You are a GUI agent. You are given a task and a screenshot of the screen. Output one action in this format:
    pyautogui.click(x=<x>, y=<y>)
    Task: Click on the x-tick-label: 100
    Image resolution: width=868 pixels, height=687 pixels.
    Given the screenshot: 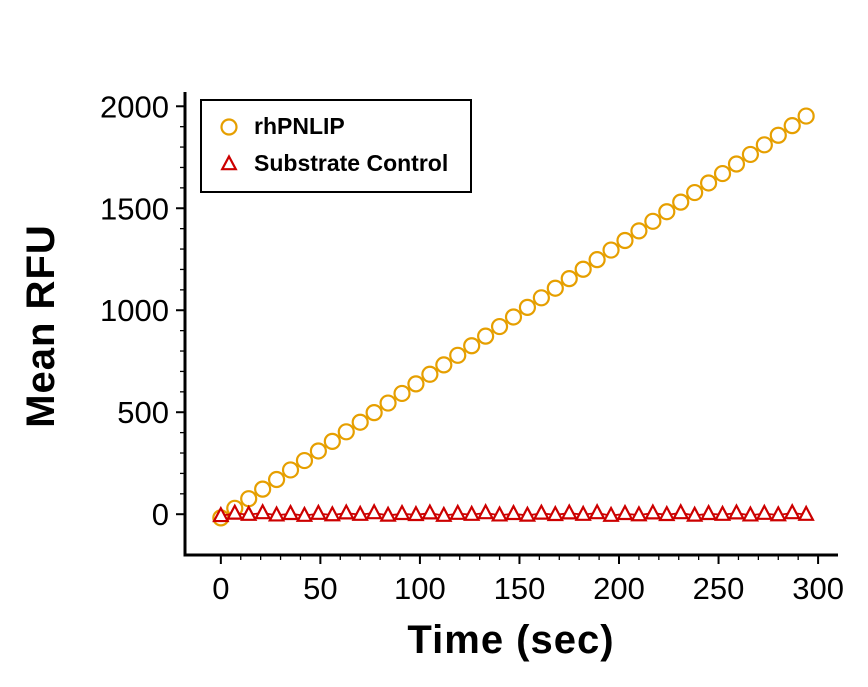 What is the action you would take?
    pyautogui.click(x=420, y=588)
    